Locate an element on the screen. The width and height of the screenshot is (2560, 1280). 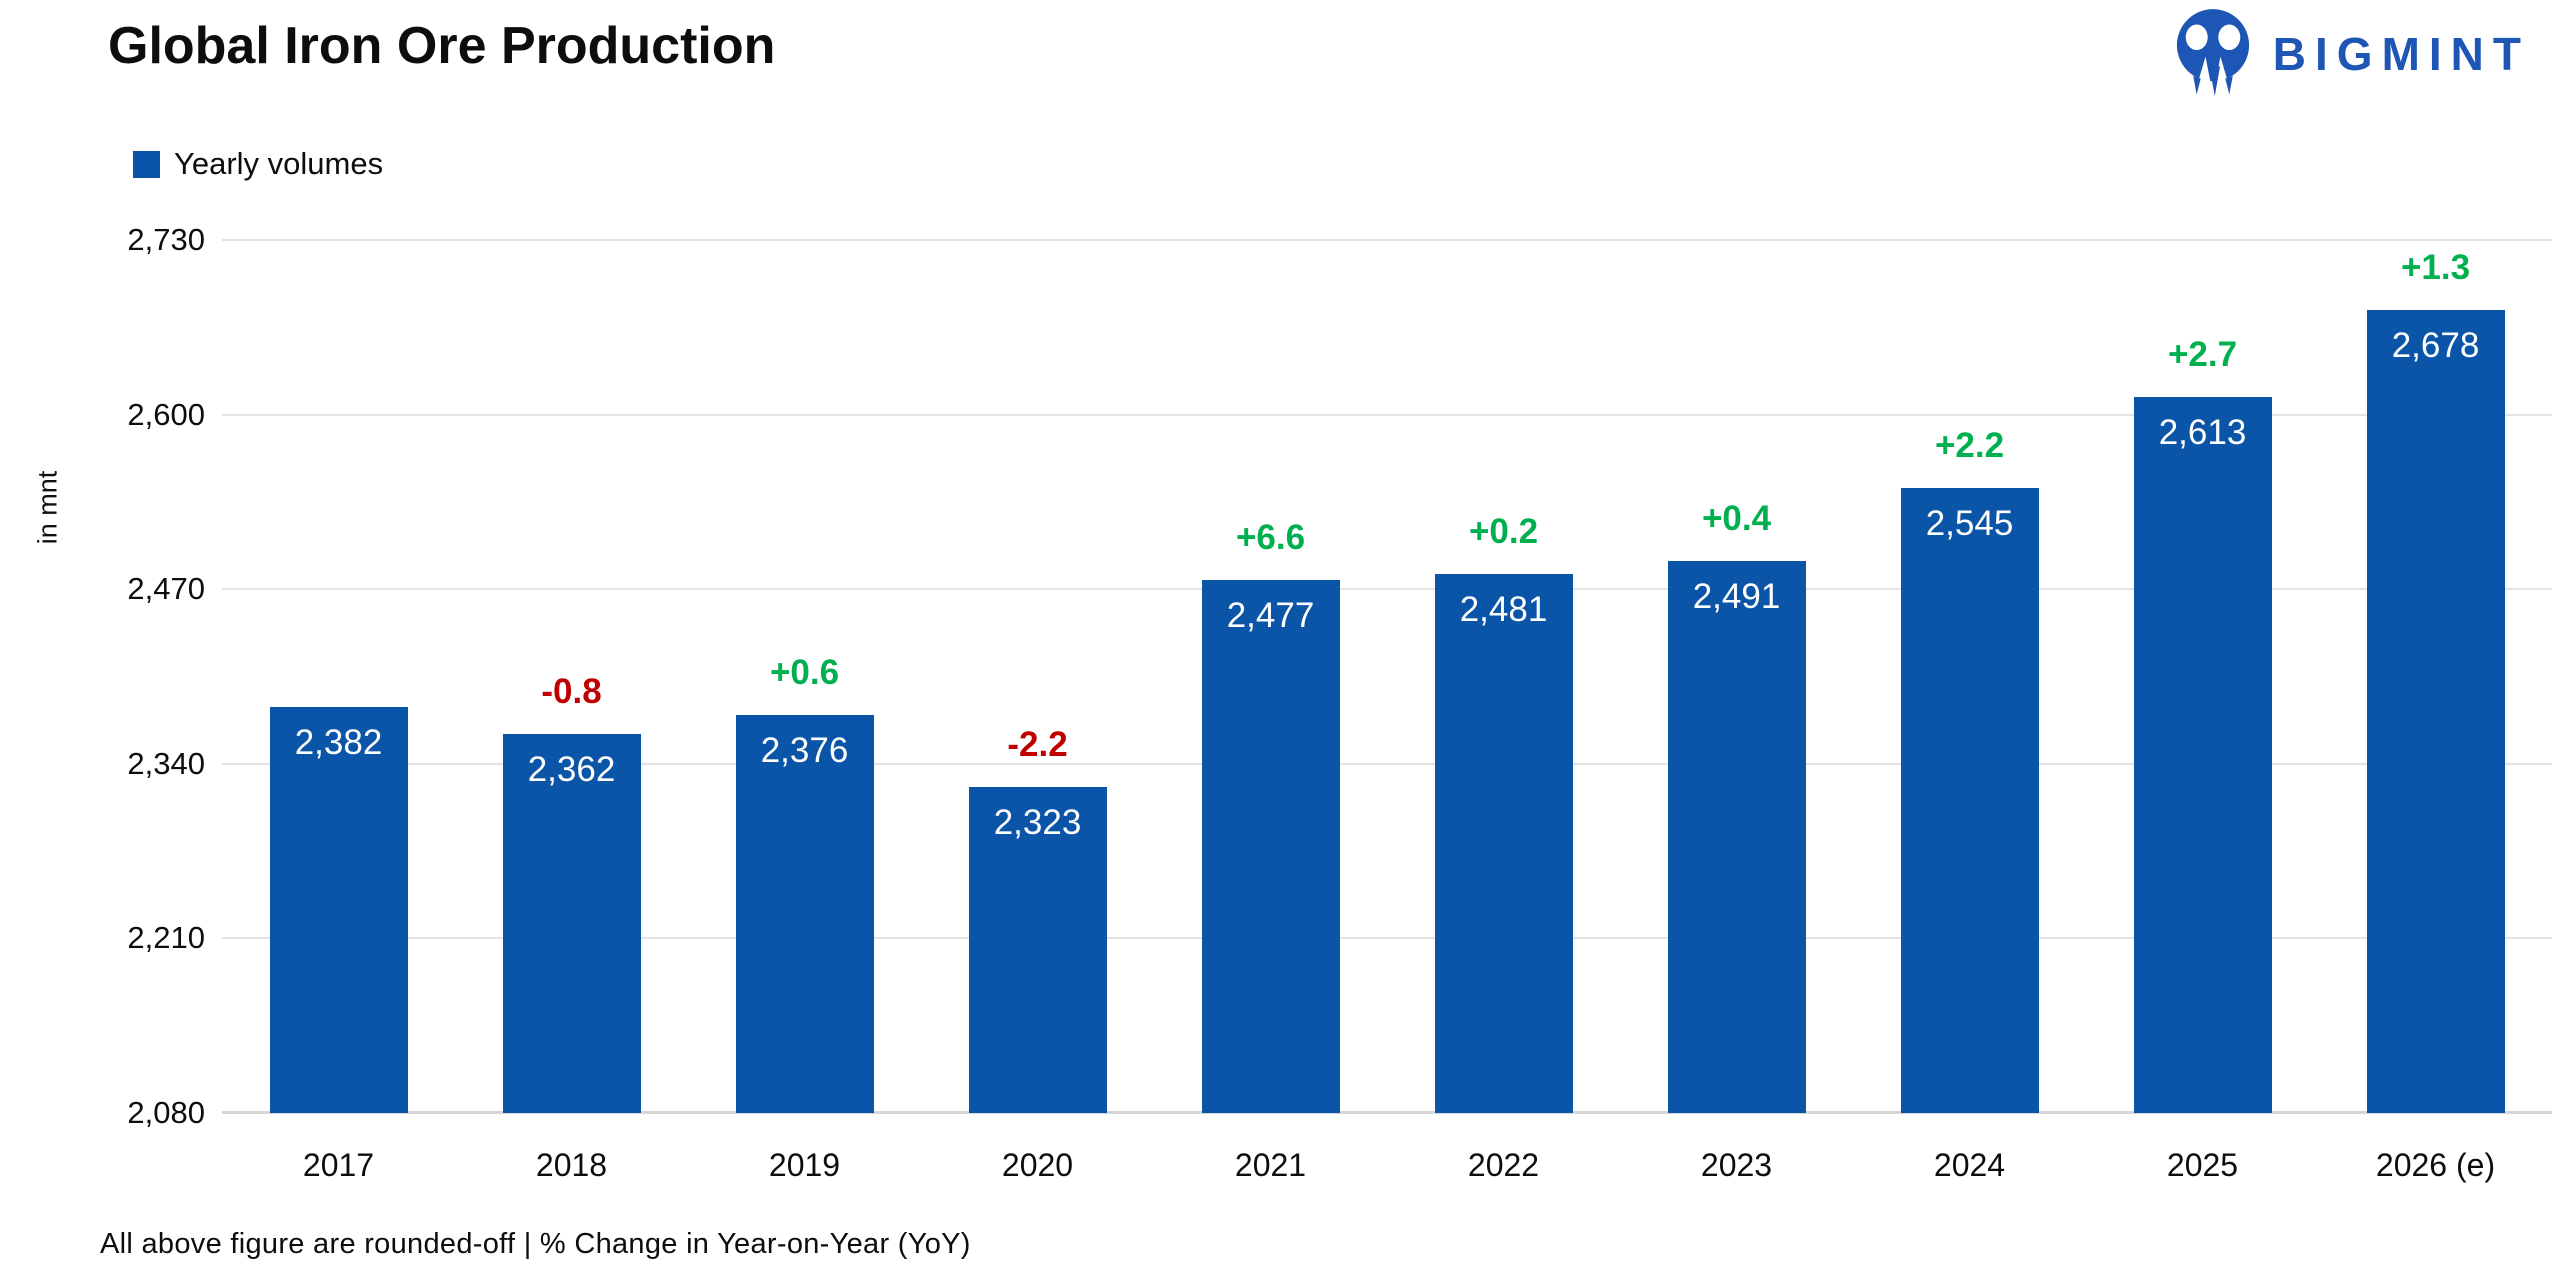
yoy-change-label: +6.6 is located at coordinates (1270, 537).